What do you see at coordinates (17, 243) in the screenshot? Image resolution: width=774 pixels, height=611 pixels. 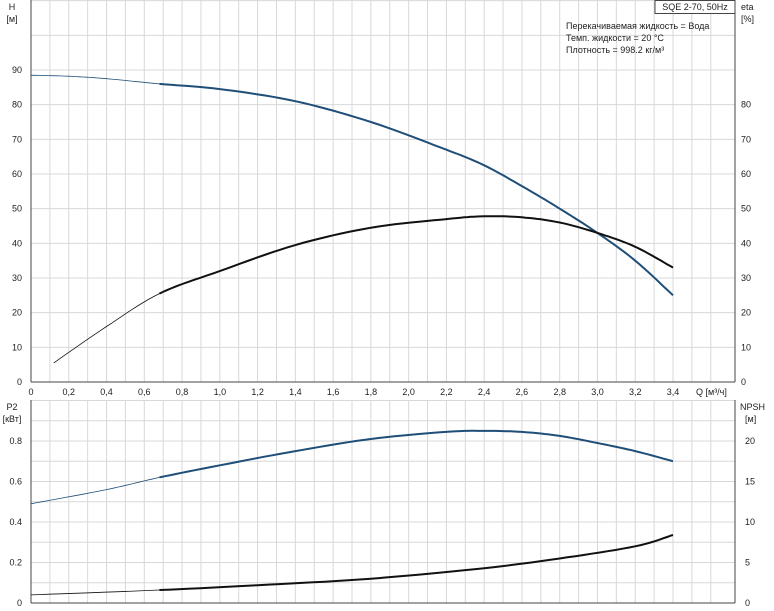 I see `y-tick-label-left: 40` at bounding box center [17, 243].